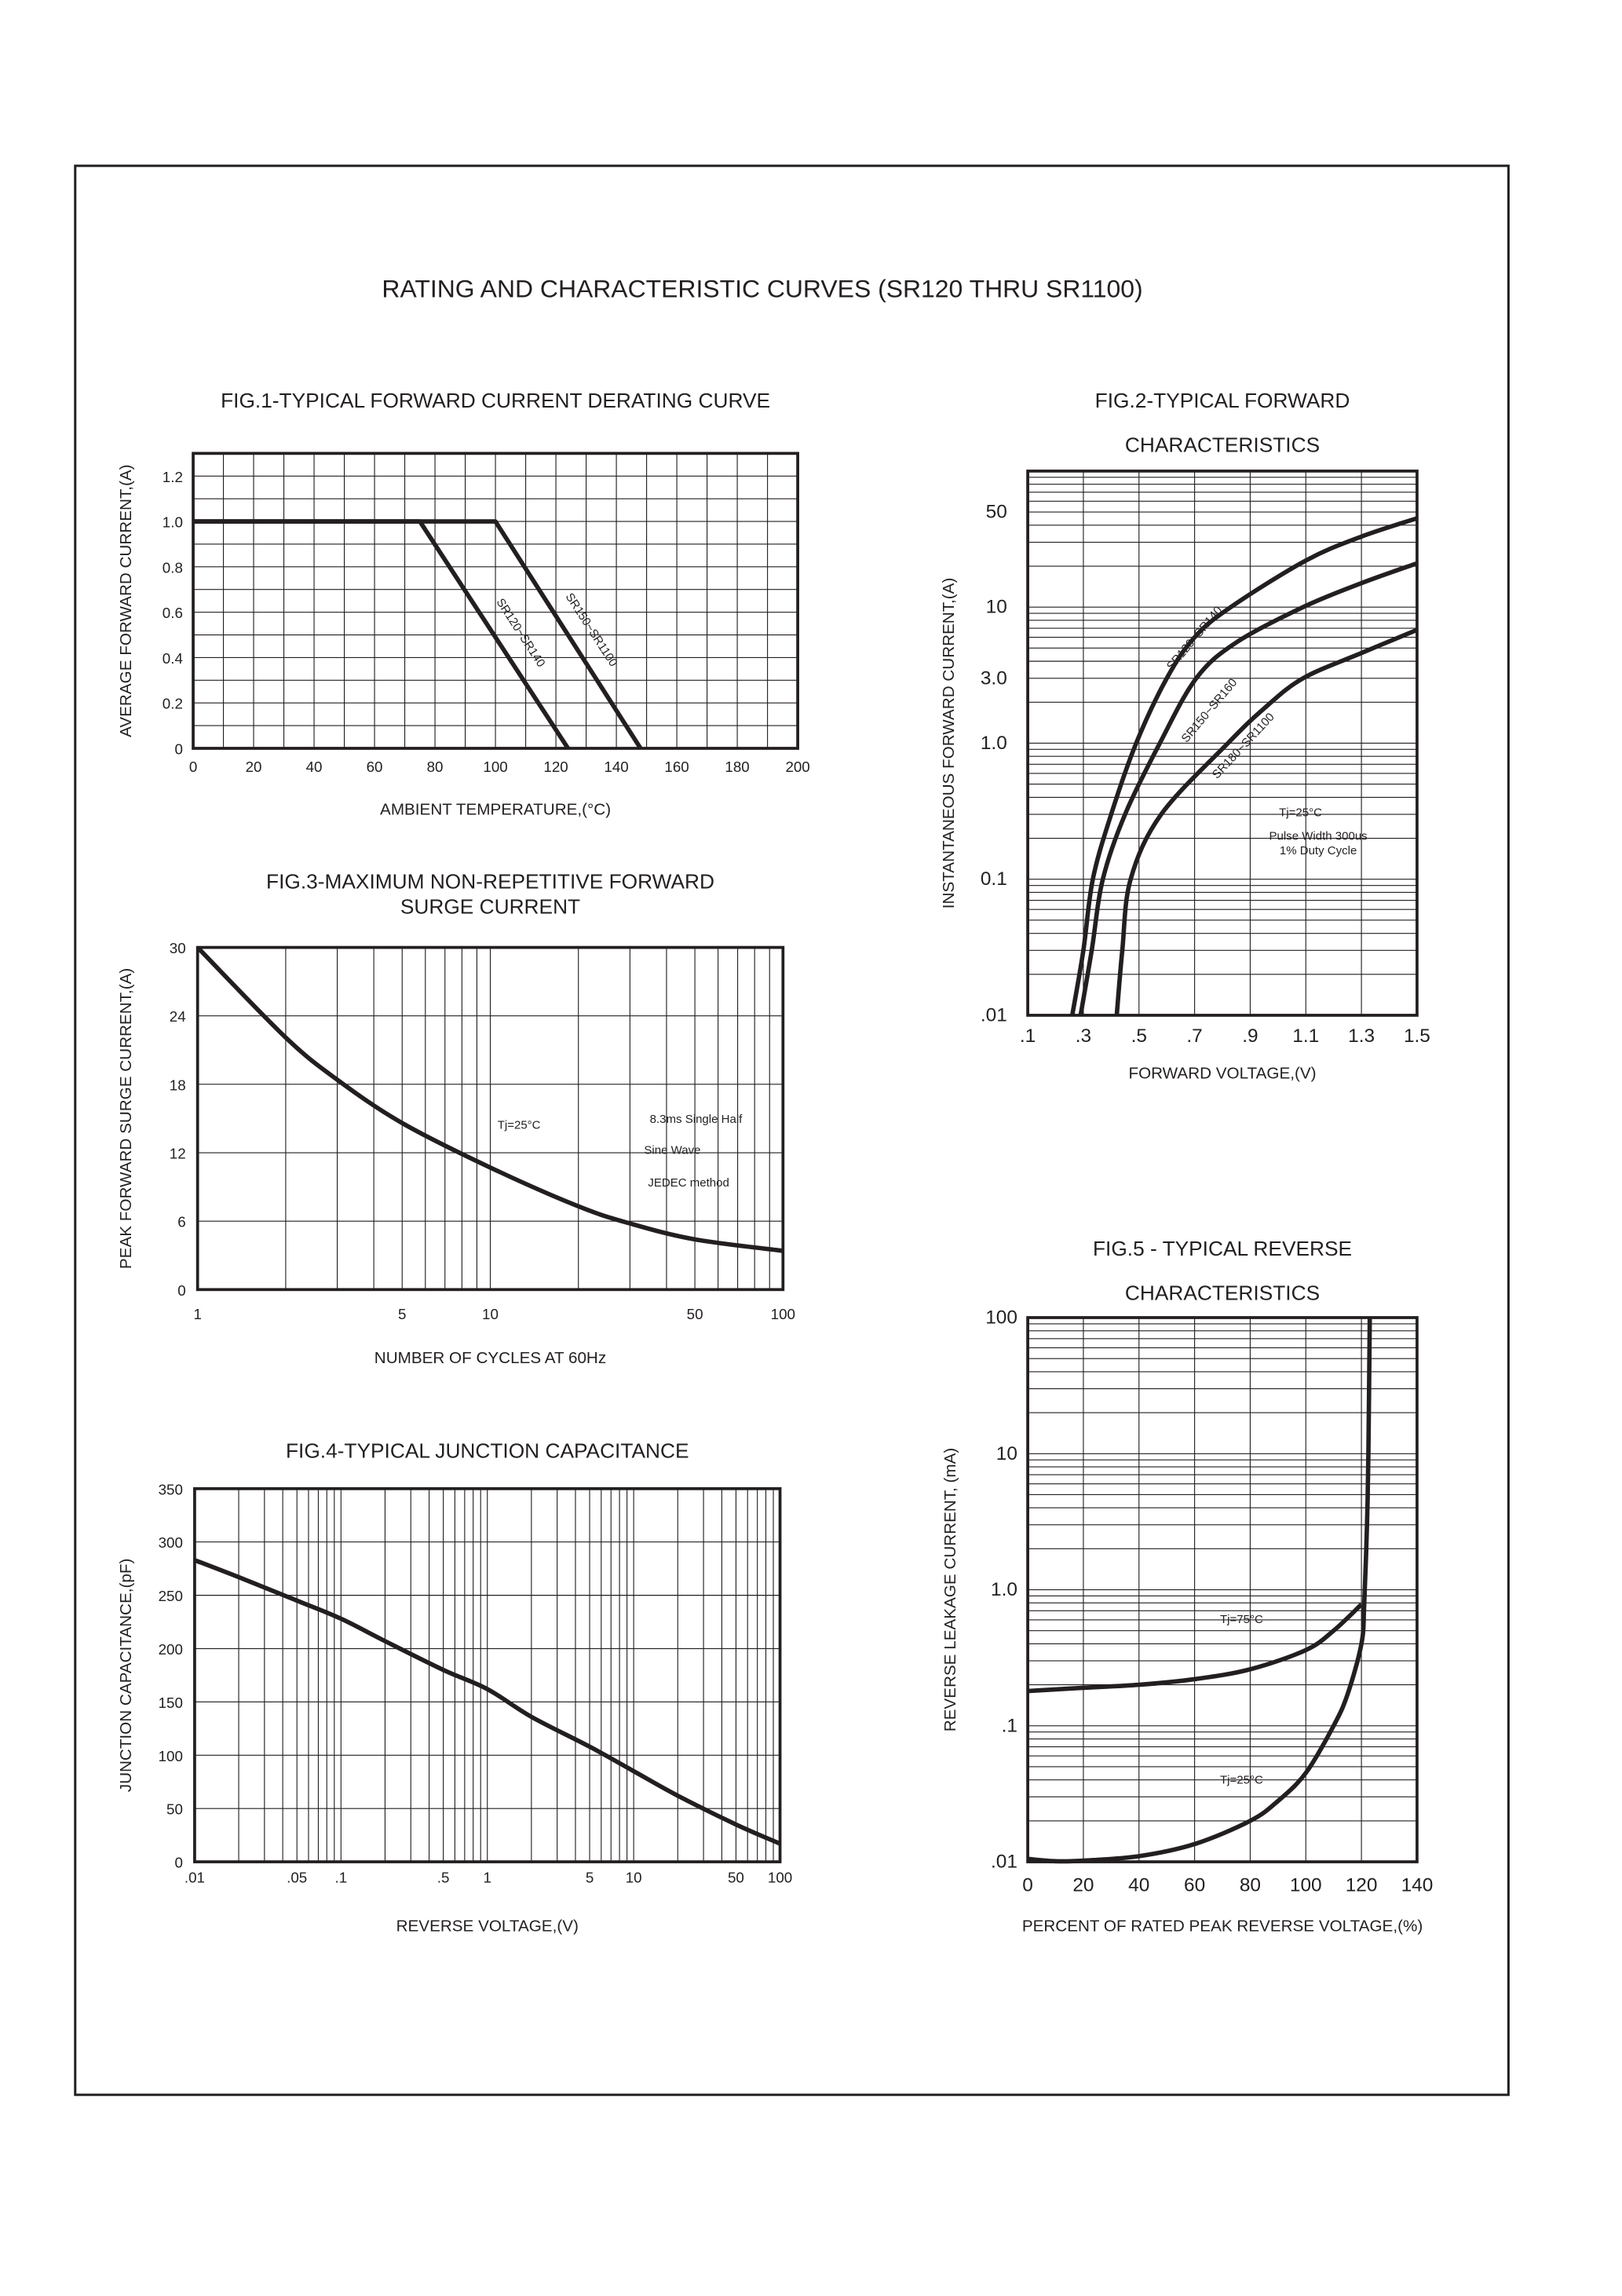 This screenshot has width=1622, height=2296. I want to click on y-tick-label: 24, so click(178, 1016).